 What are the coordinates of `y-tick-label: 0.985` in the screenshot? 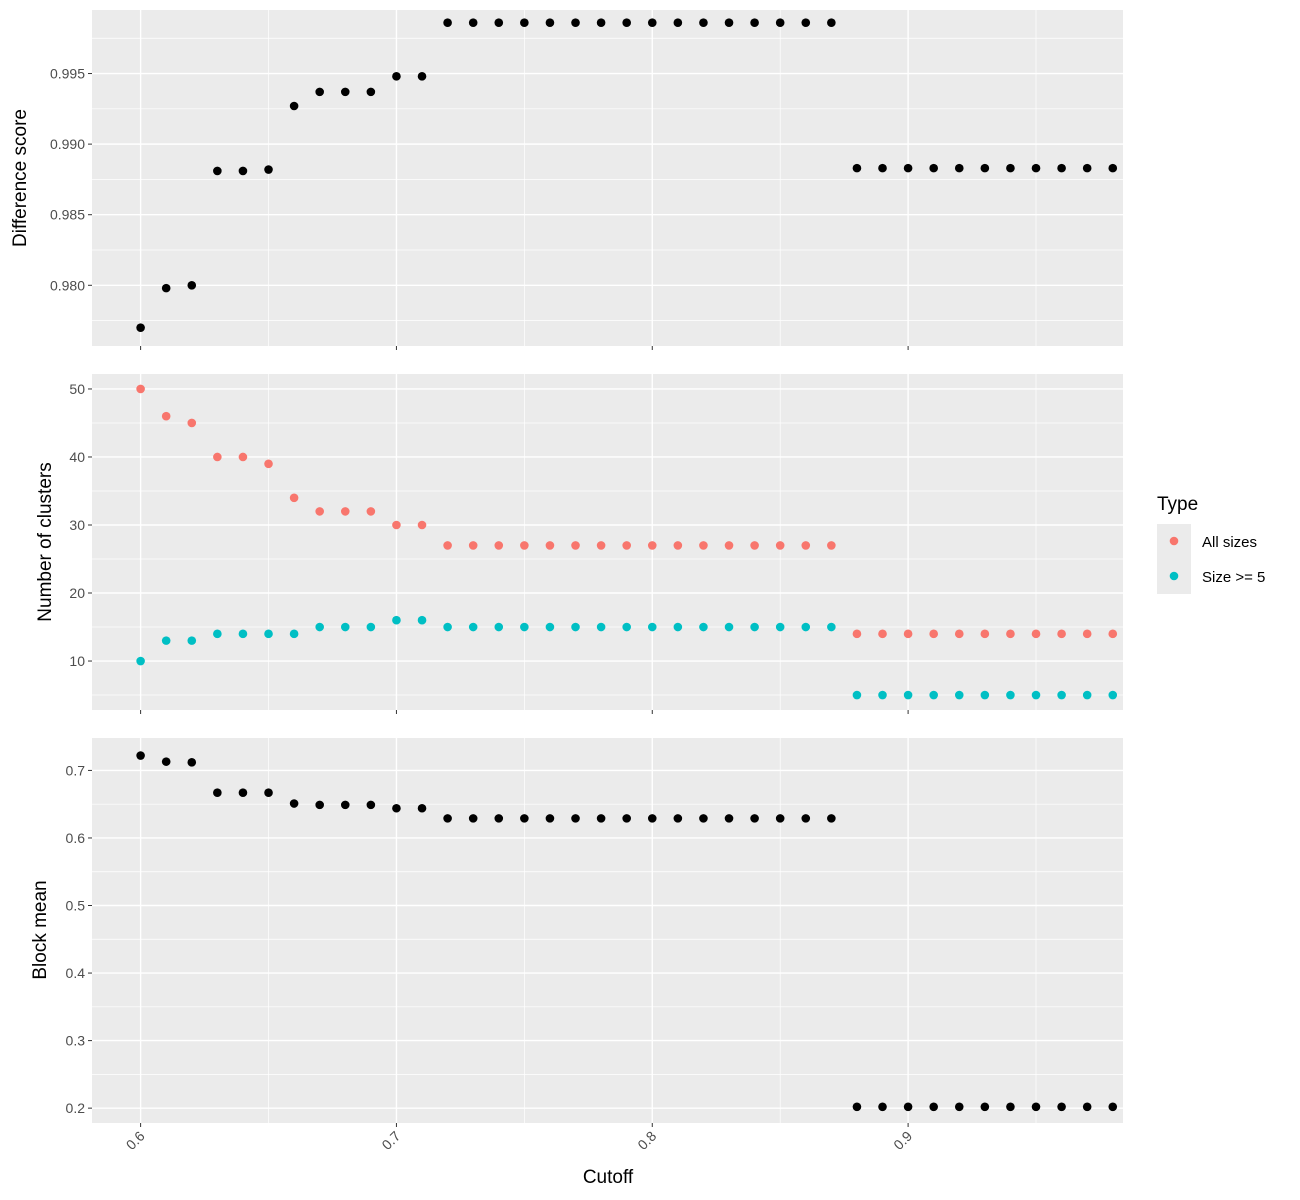 It's located at (67, 215).